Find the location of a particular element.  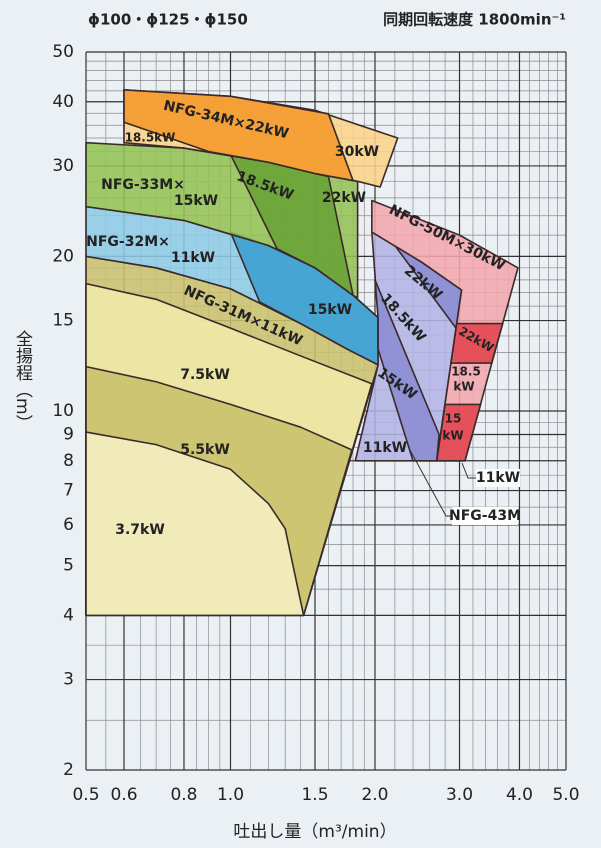

x-tick-label: 5.0 is located at coordinates (565, 795).